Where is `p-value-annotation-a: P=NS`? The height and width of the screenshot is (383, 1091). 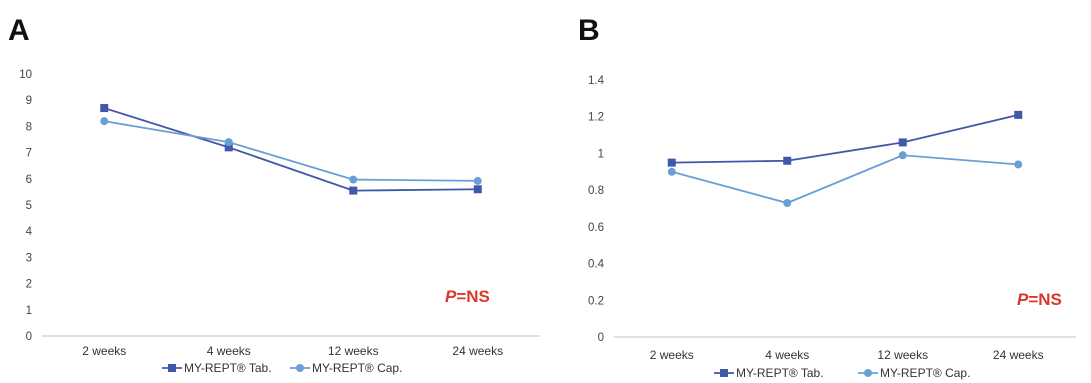 p-value-annotation-a: P=NS is located at coordinates (467, 296).